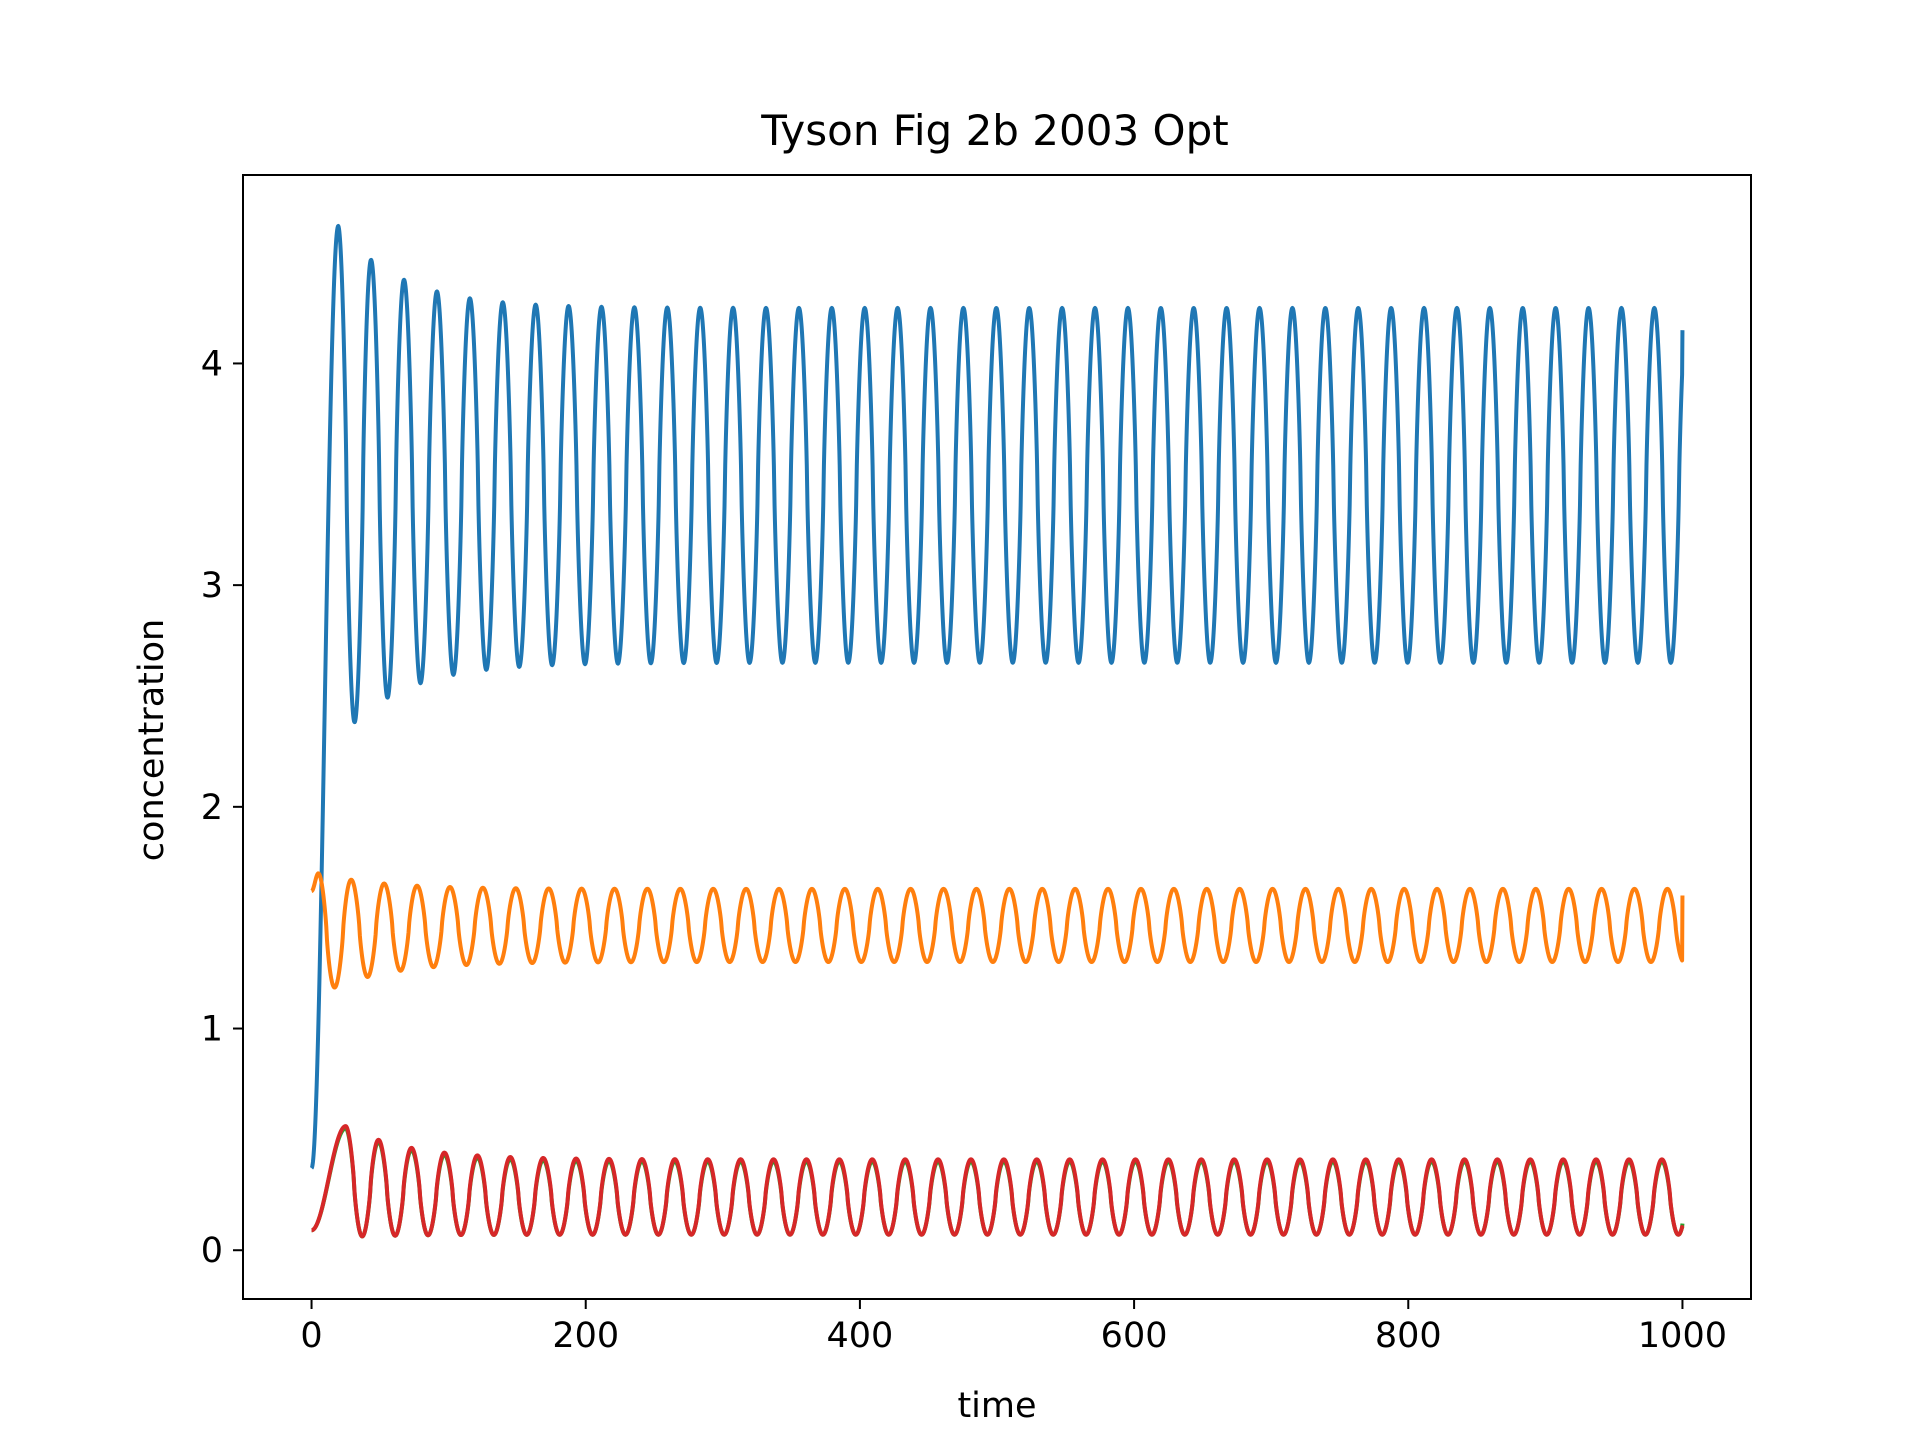 The image size is (1920, 1440). I want to click on chart-title: Tyson Fig 2b 2003 Opt, so click(994, 130).